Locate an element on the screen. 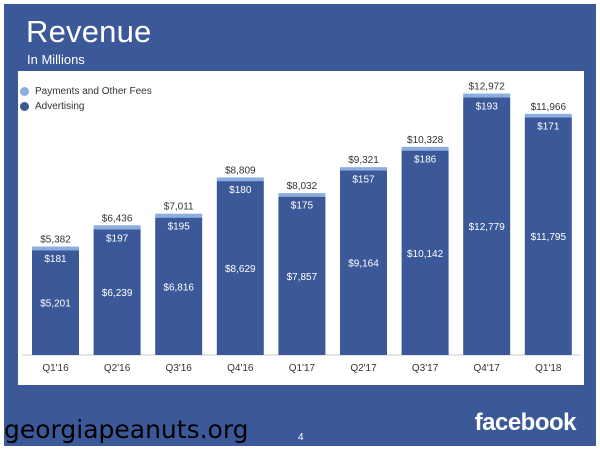 Image resolution: width=600 pixels, height=450 pixels. data-label-total-6: $10,328 is located at coordinates (425, 140).